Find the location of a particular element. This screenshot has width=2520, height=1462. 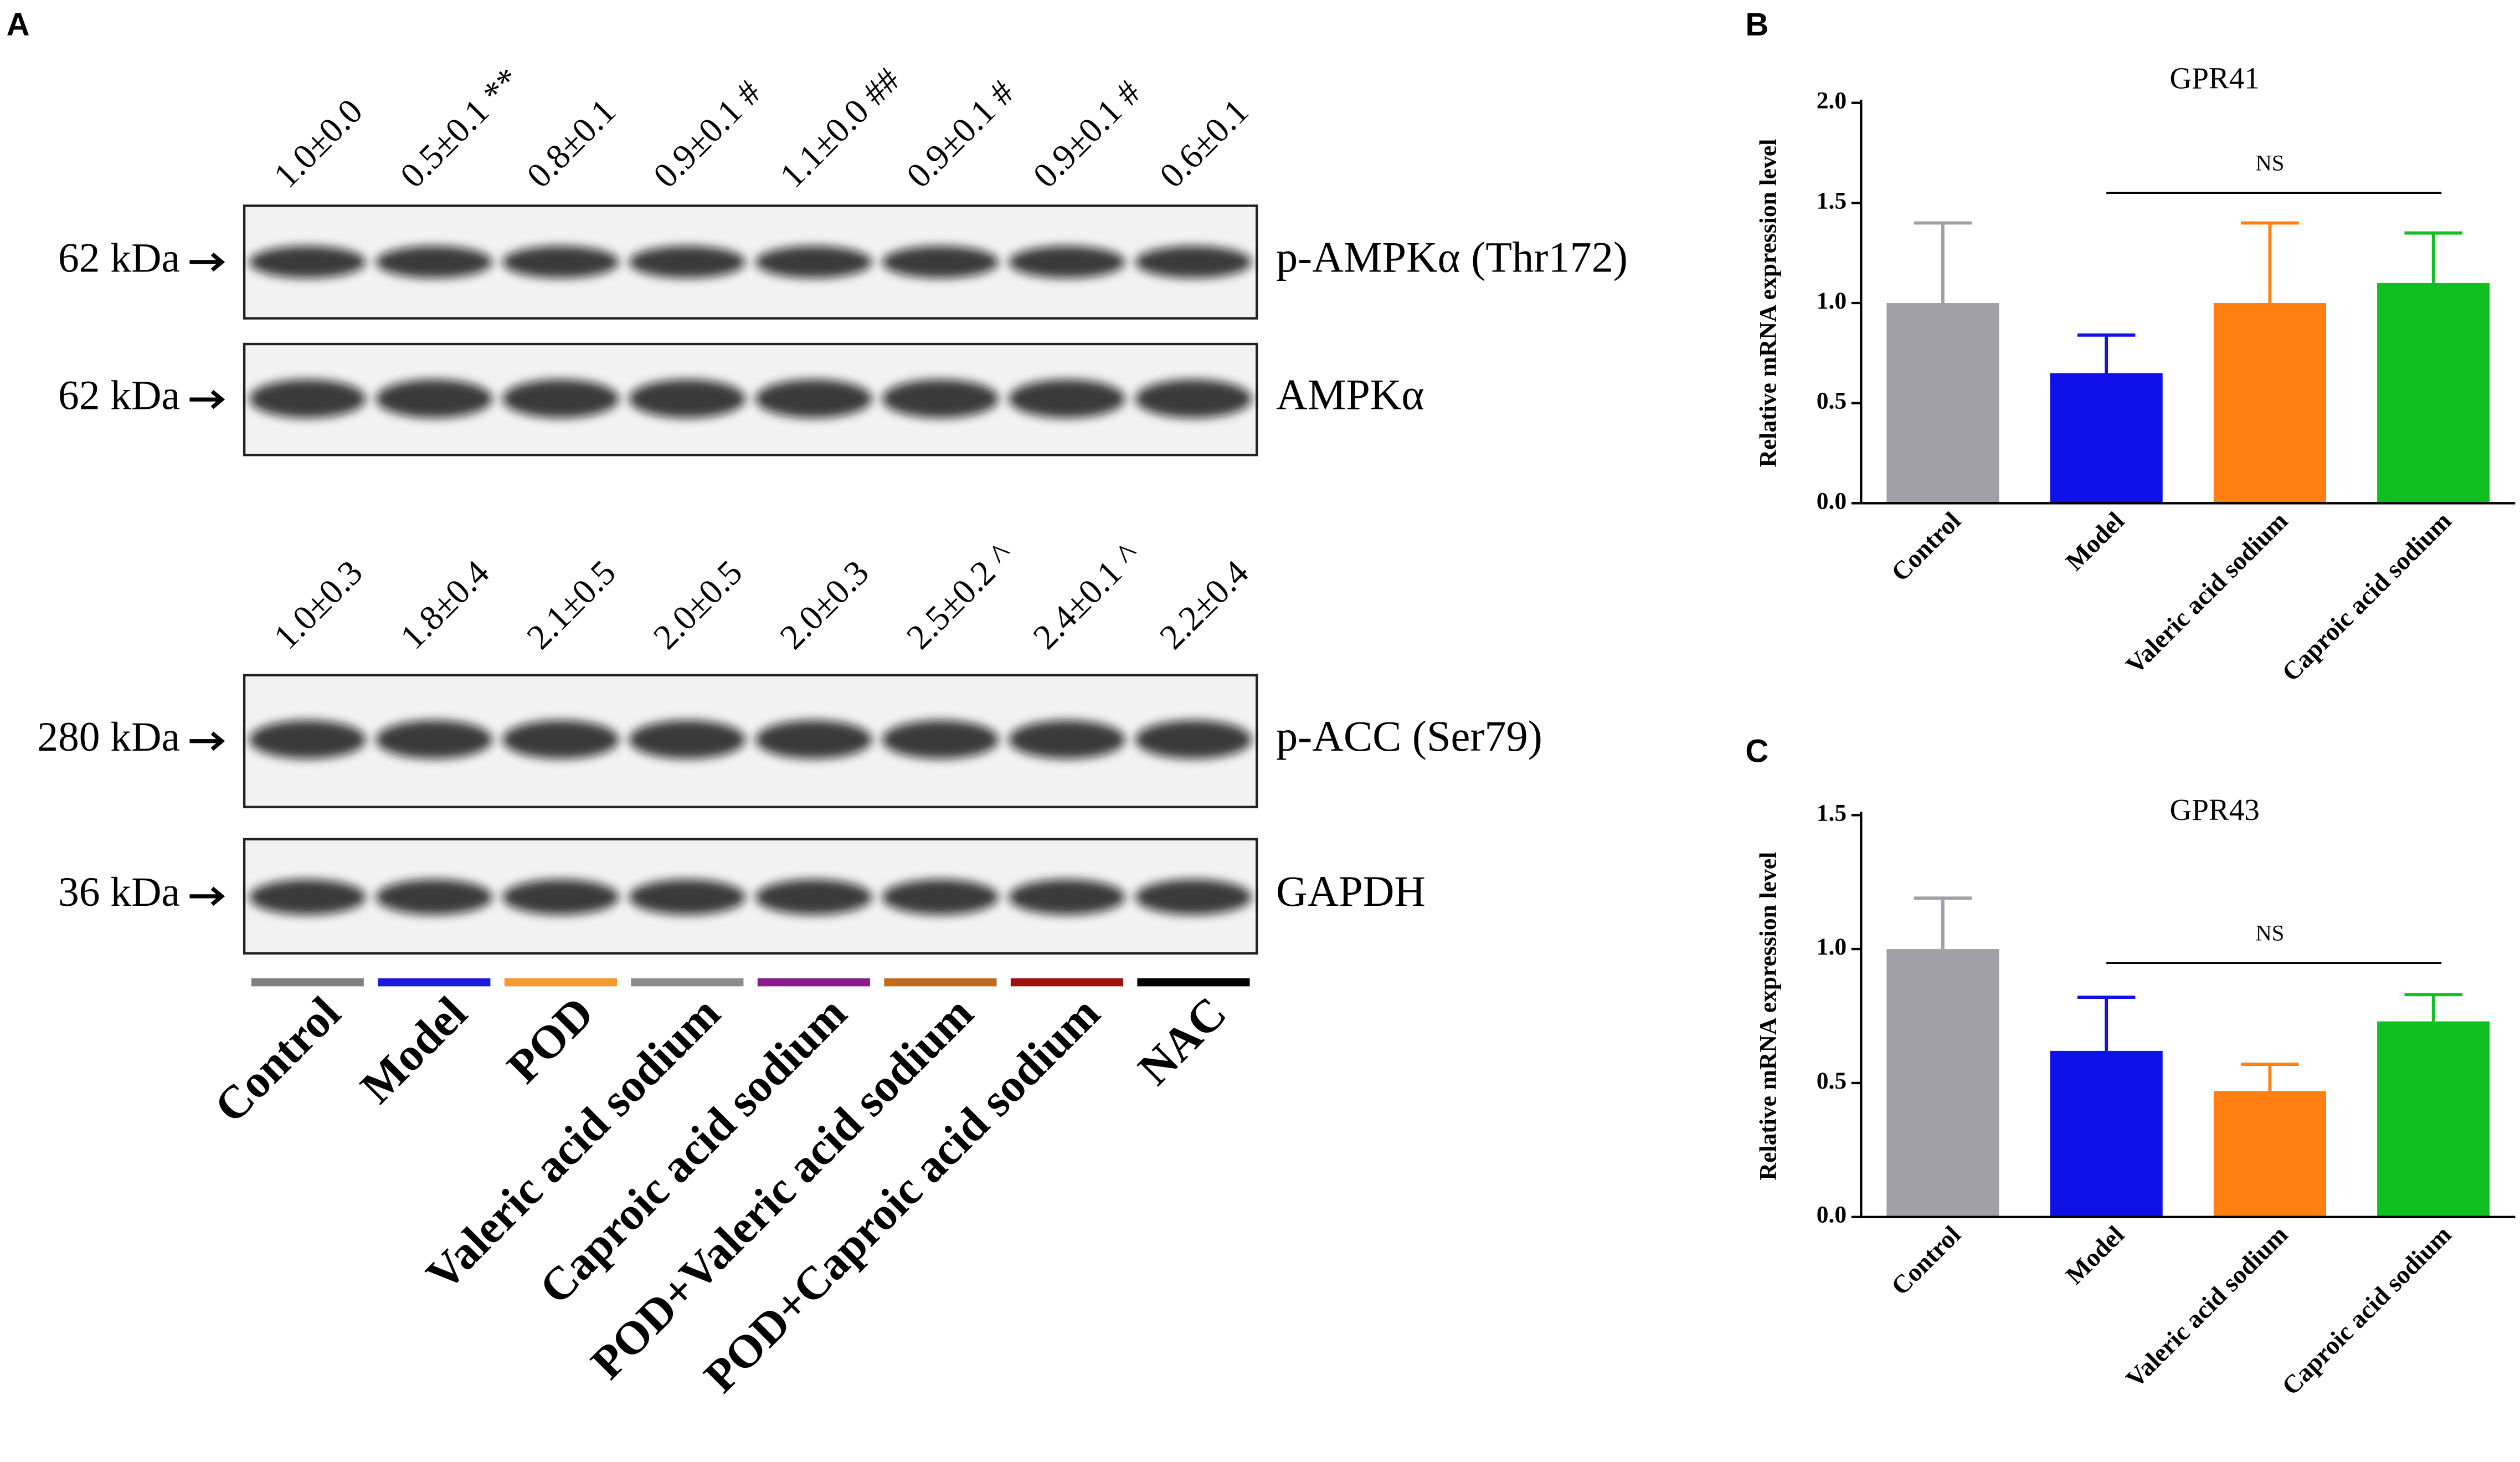

quantification-label: 0.5±0.1 ** is located at coordinates (461, 128).